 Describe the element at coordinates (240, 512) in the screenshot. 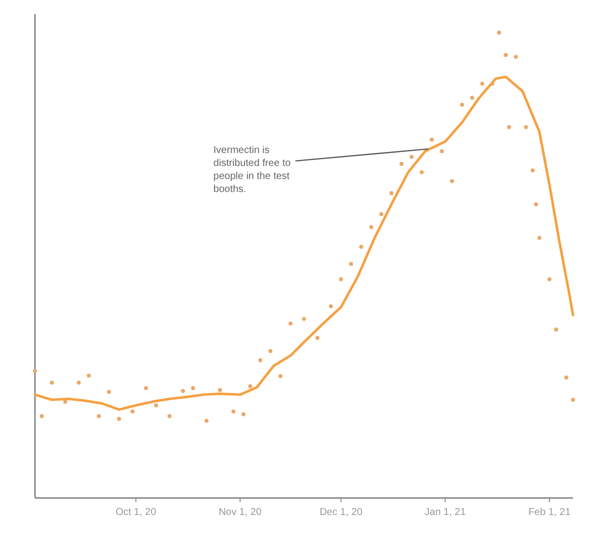

I see `x-tick-label: Nov 1, 20` at that location.